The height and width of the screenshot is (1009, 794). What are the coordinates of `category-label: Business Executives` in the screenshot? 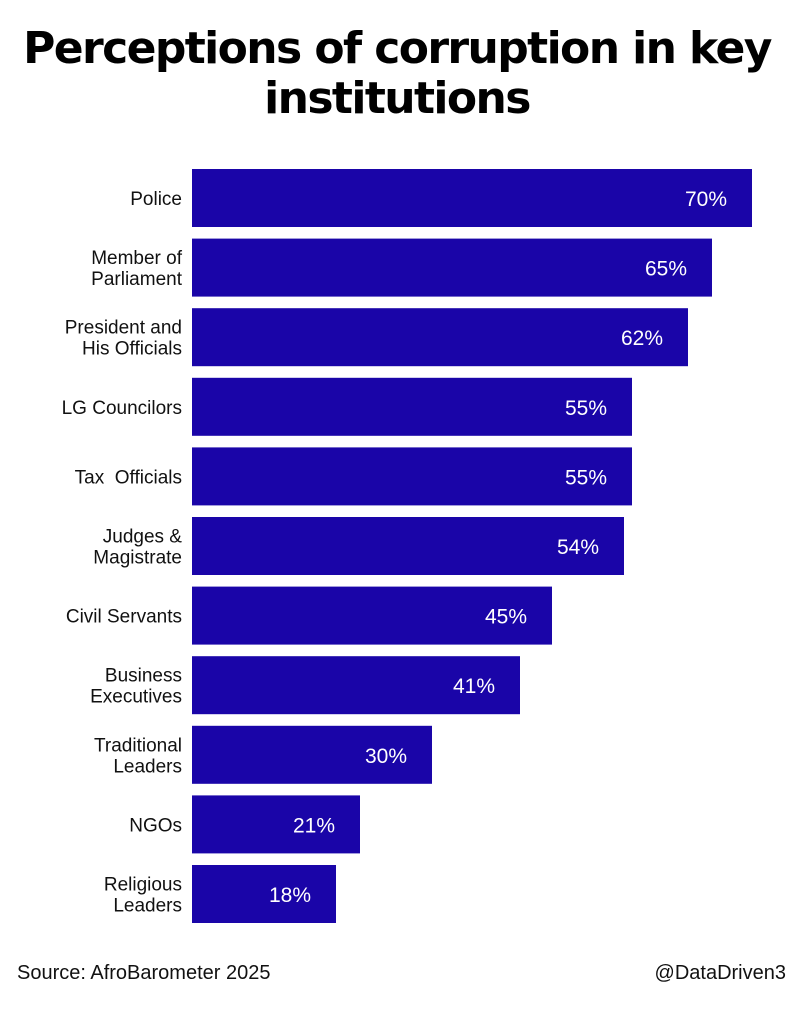 It's located at (136, 687).